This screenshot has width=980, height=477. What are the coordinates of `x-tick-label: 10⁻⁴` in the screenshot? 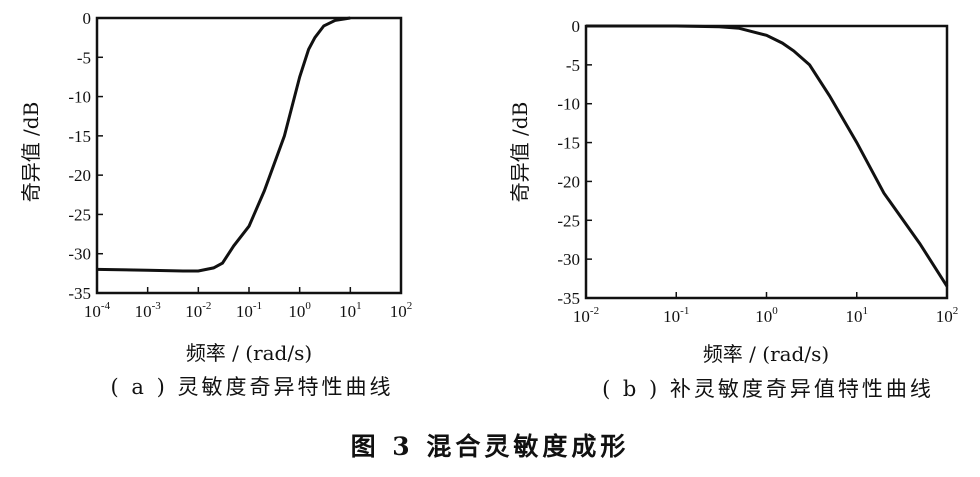 It's located at (97, 310).